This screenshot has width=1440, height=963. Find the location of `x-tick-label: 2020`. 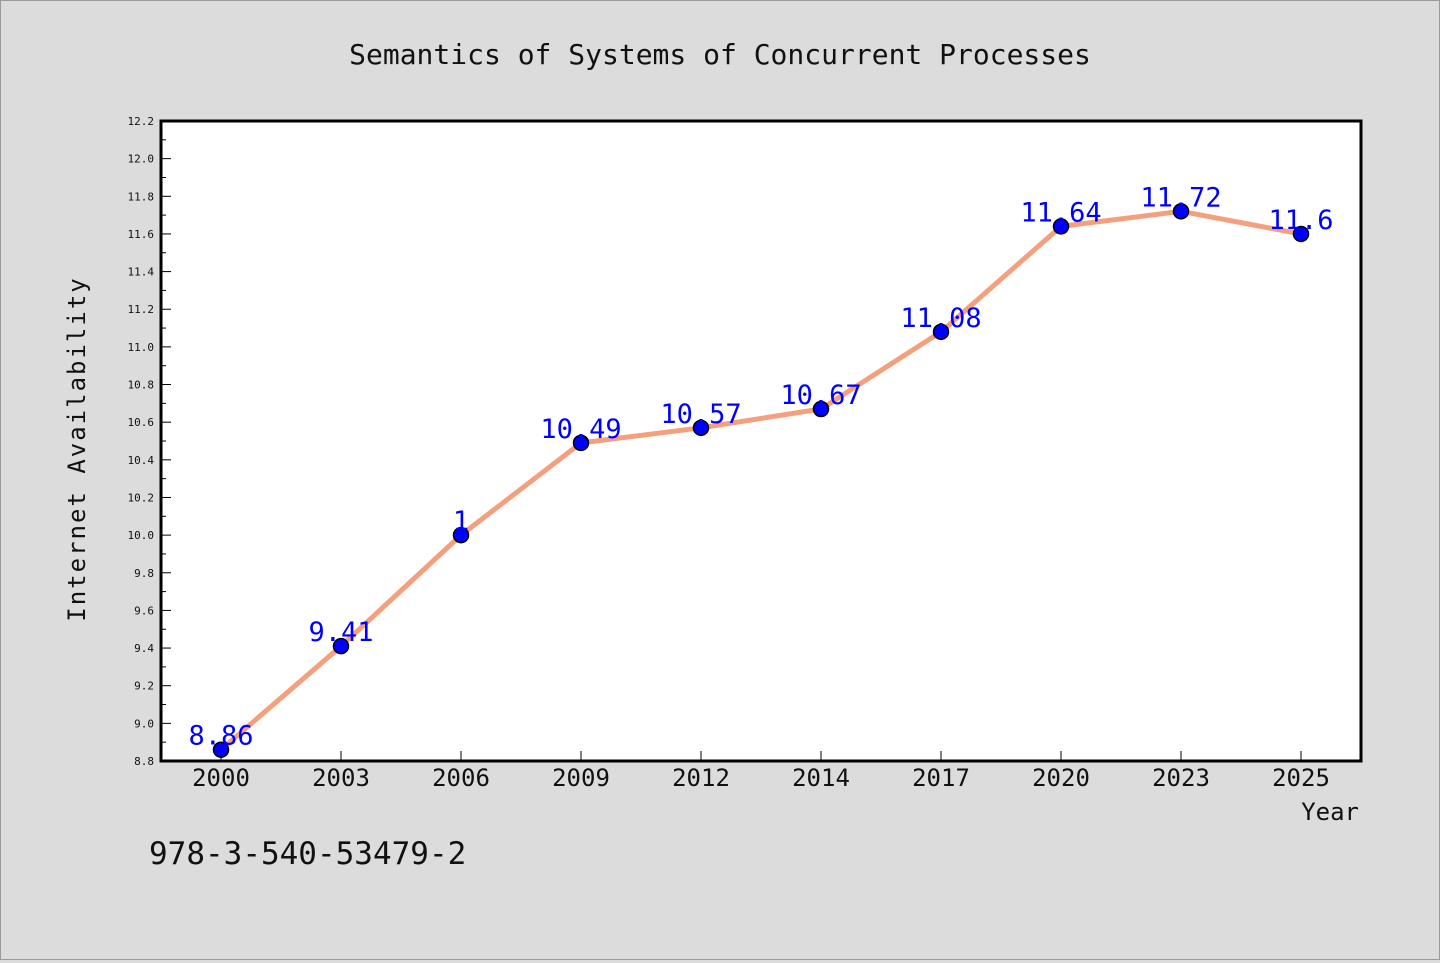

x-tick-label: 2020 is located at coordinates (1061, 778).